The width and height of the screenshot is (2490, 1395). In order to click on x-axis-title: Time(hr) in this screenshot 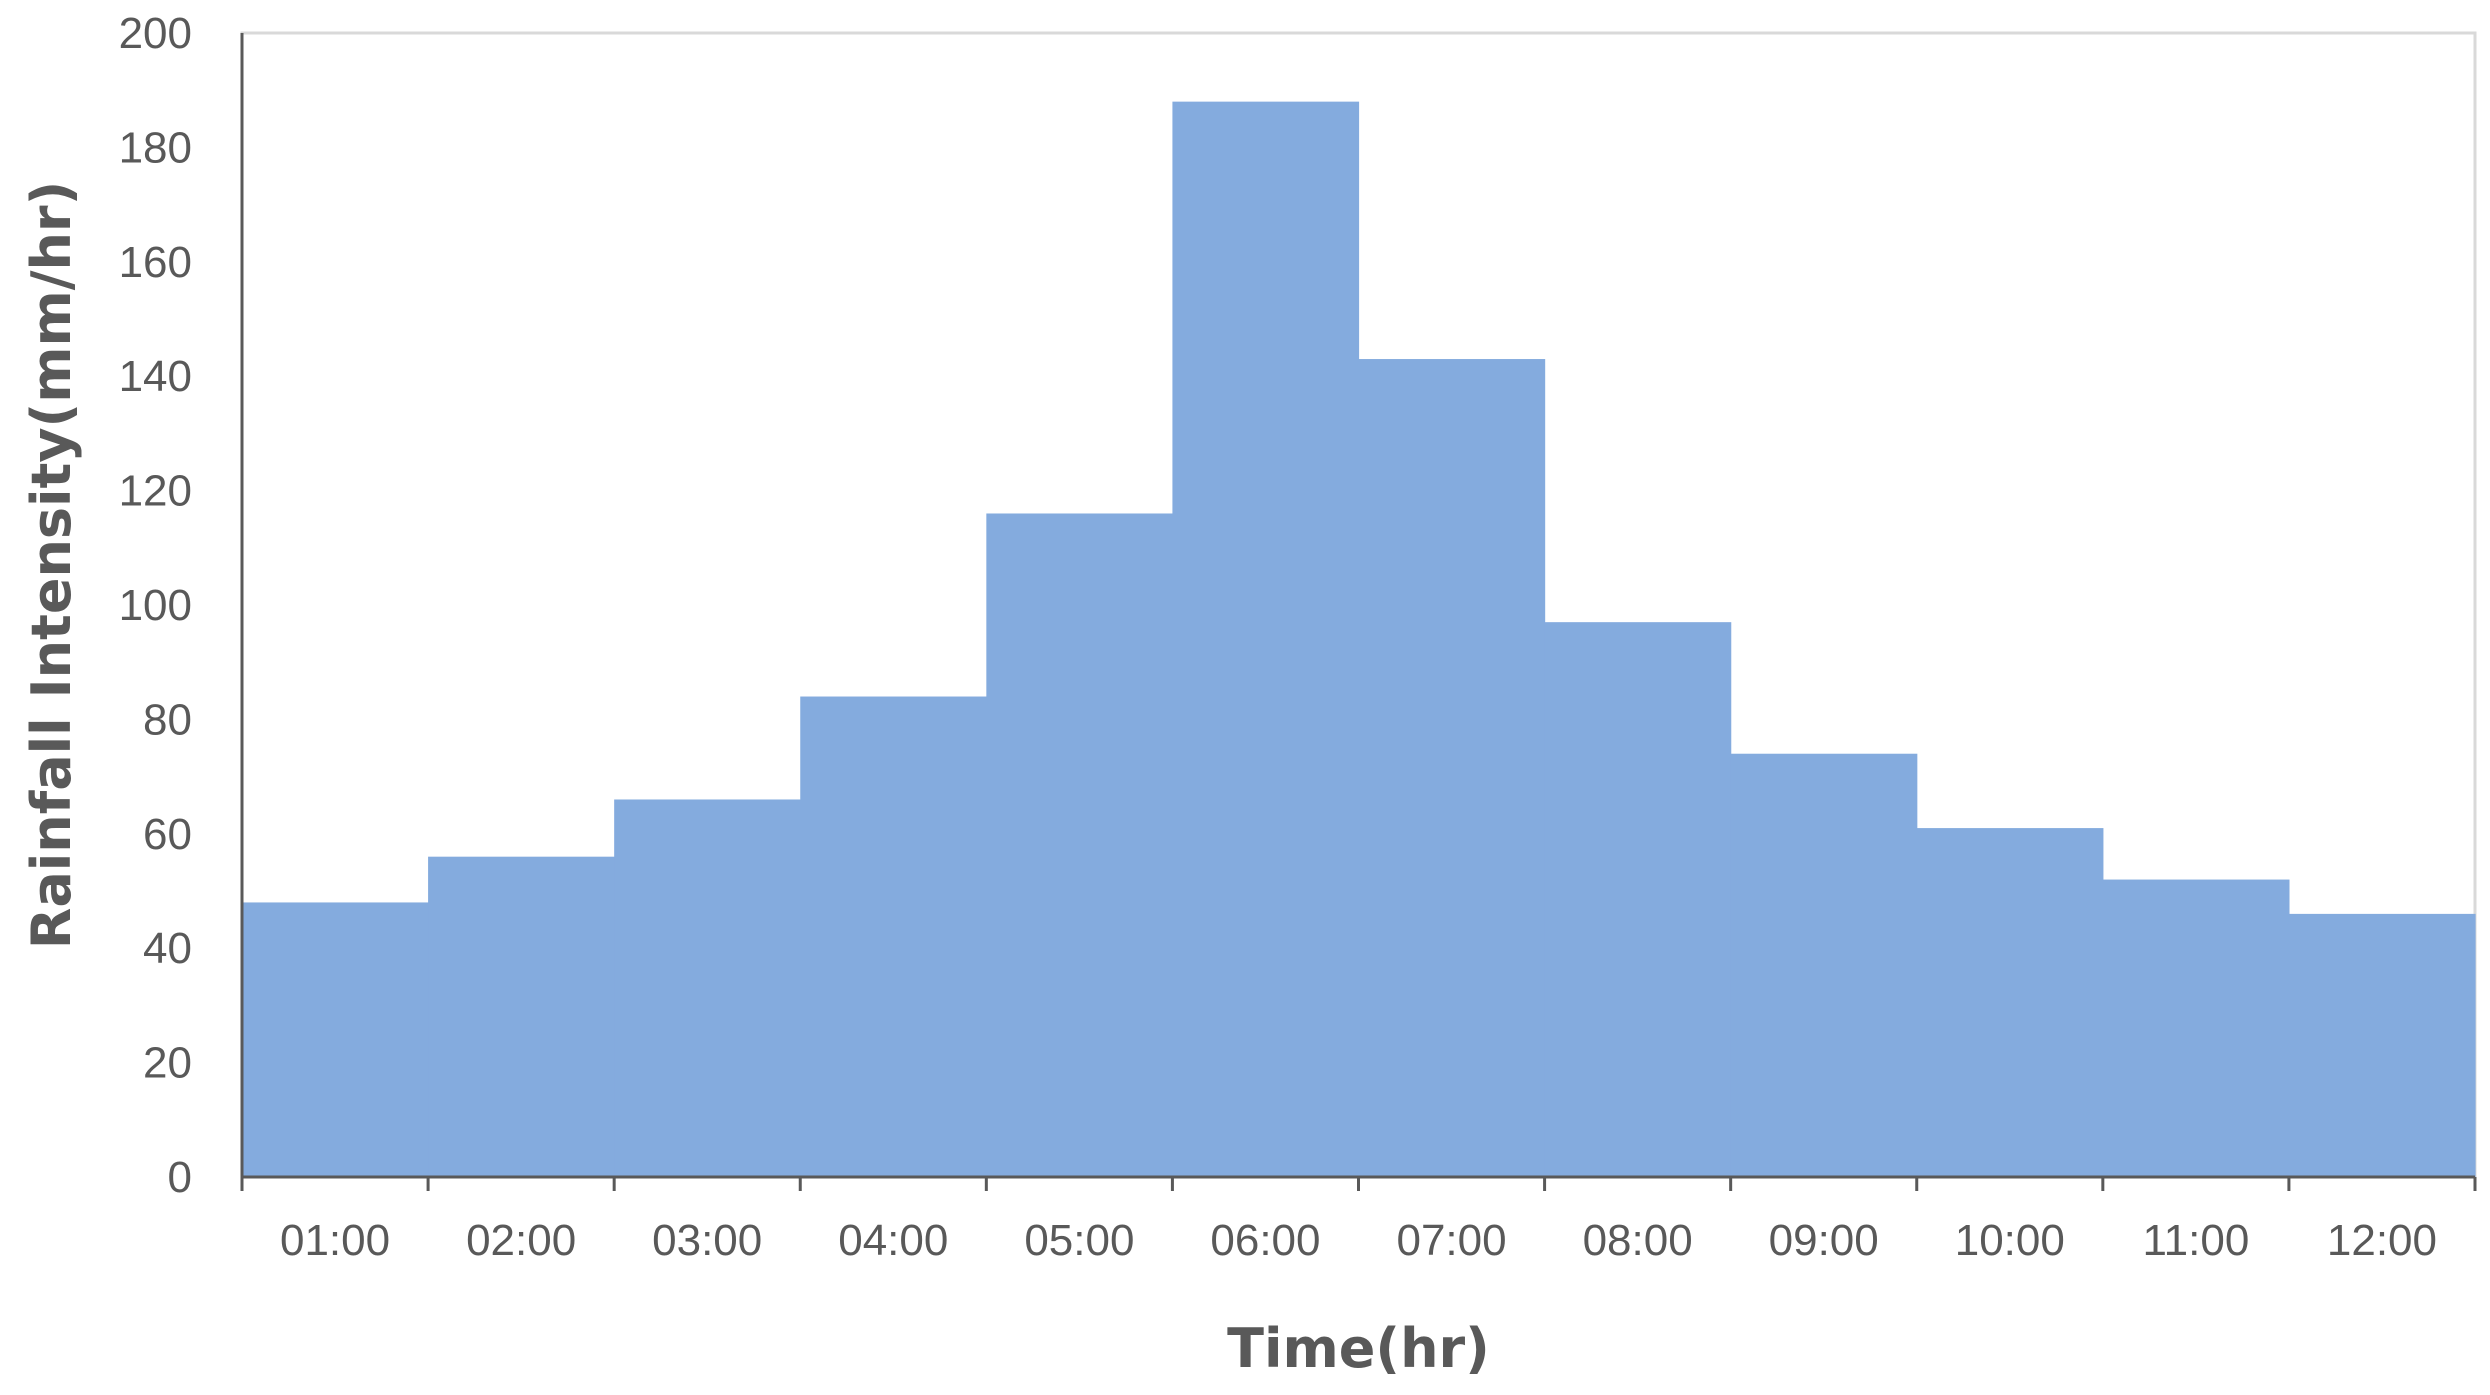, I will do `click(1358, 1348)`.